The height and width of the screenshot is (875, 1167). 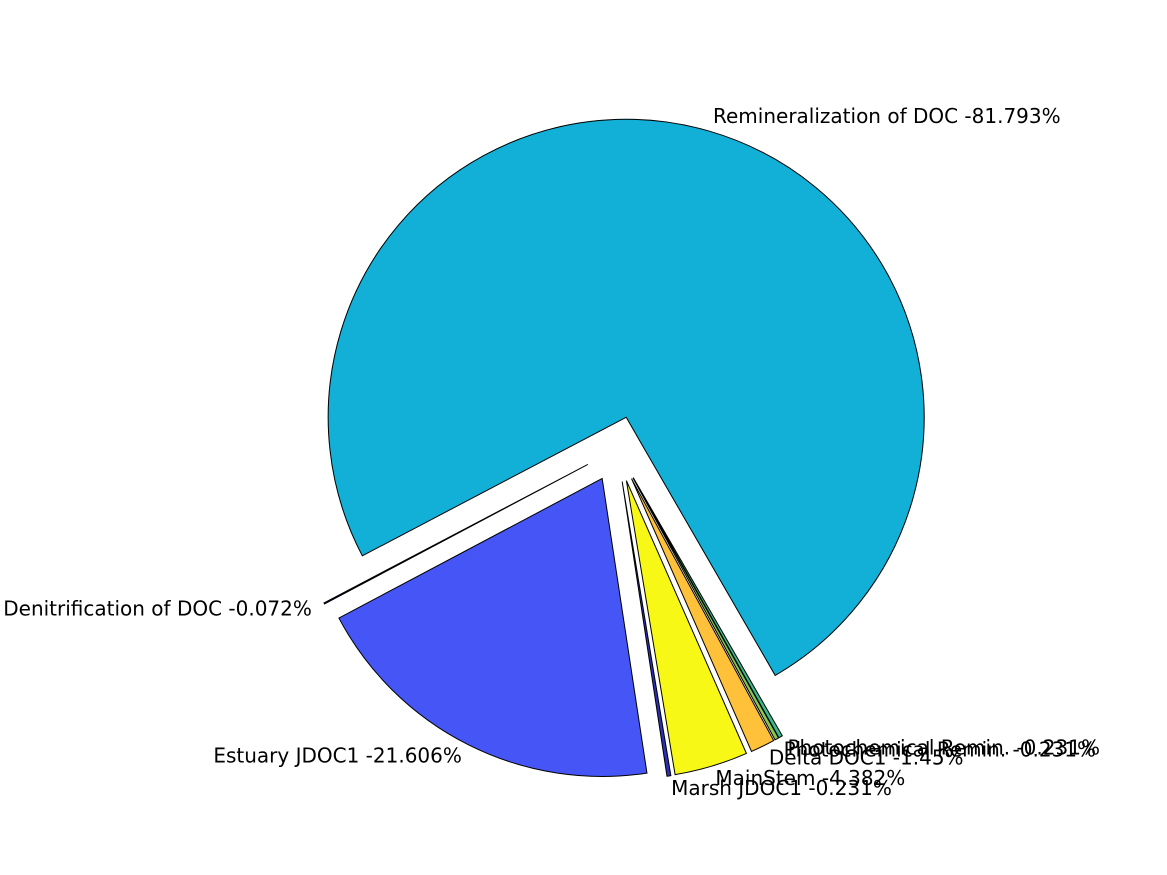 I want to click on slice-label: Estuary JDOC1 -21.606%, so click(x=337, y=756).